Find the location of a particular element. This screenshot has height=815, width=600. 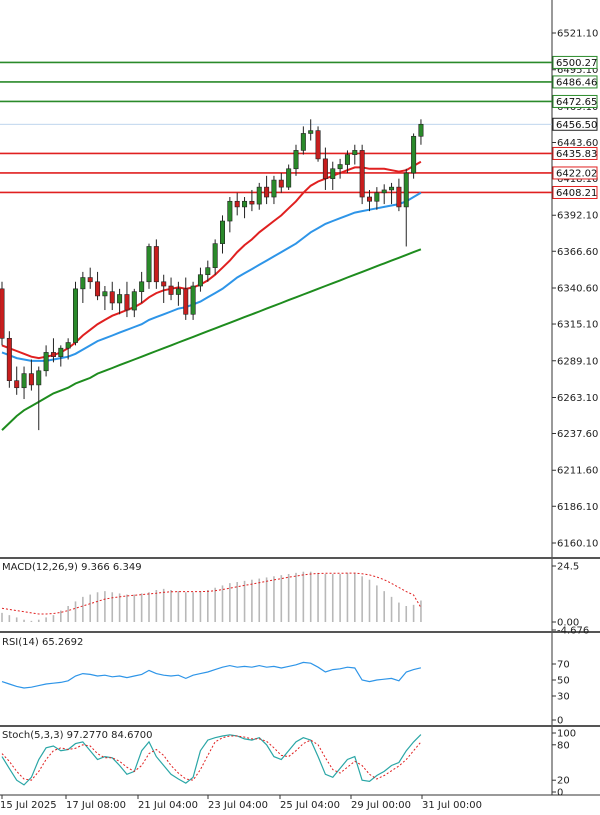

macd-pane: MACD(12,26,9) 9.366 6.349 24.5 0.00-4.676 is located at coordinates (295, 599).